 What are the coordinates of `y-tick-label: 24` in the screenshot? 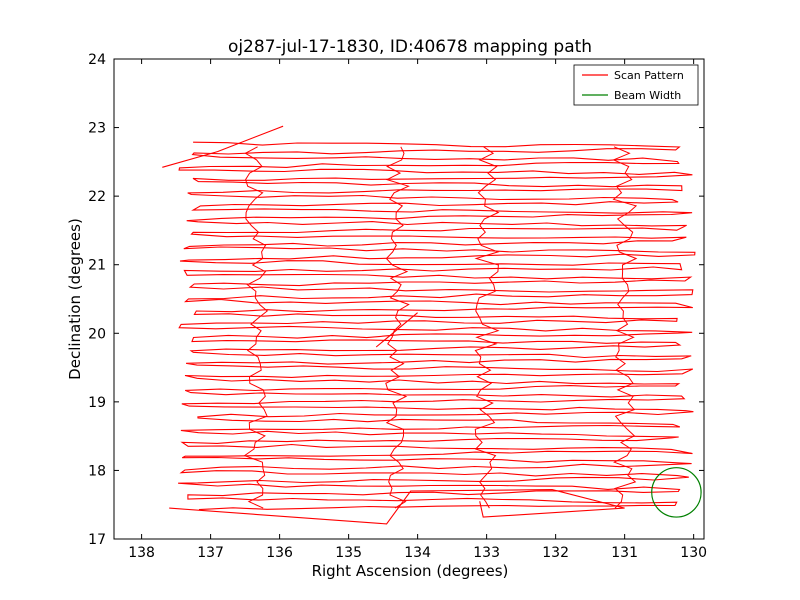 It's located at (97, 60).